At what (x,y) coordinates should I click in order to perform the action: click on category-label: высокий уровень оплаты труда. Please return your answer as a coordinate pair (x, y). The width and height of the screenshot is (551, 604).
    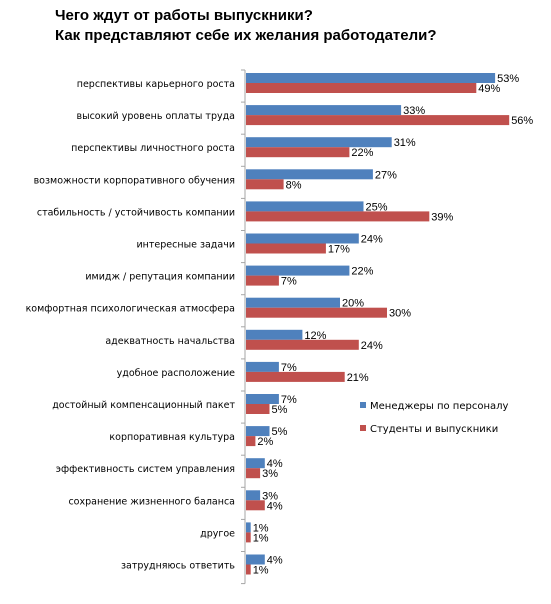
    Looking at the image, I should click on (155, 116).